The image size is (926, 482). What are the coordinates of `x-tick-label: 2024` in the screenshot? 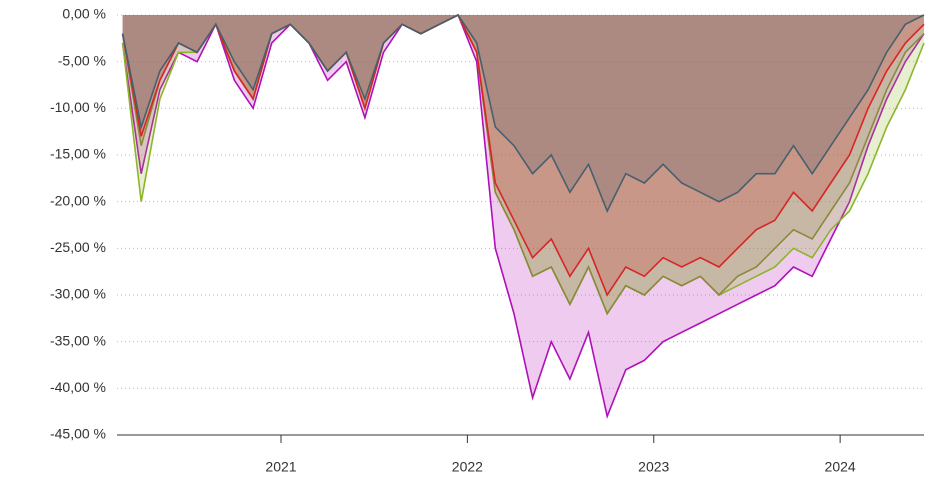 It's located at (840, 467).